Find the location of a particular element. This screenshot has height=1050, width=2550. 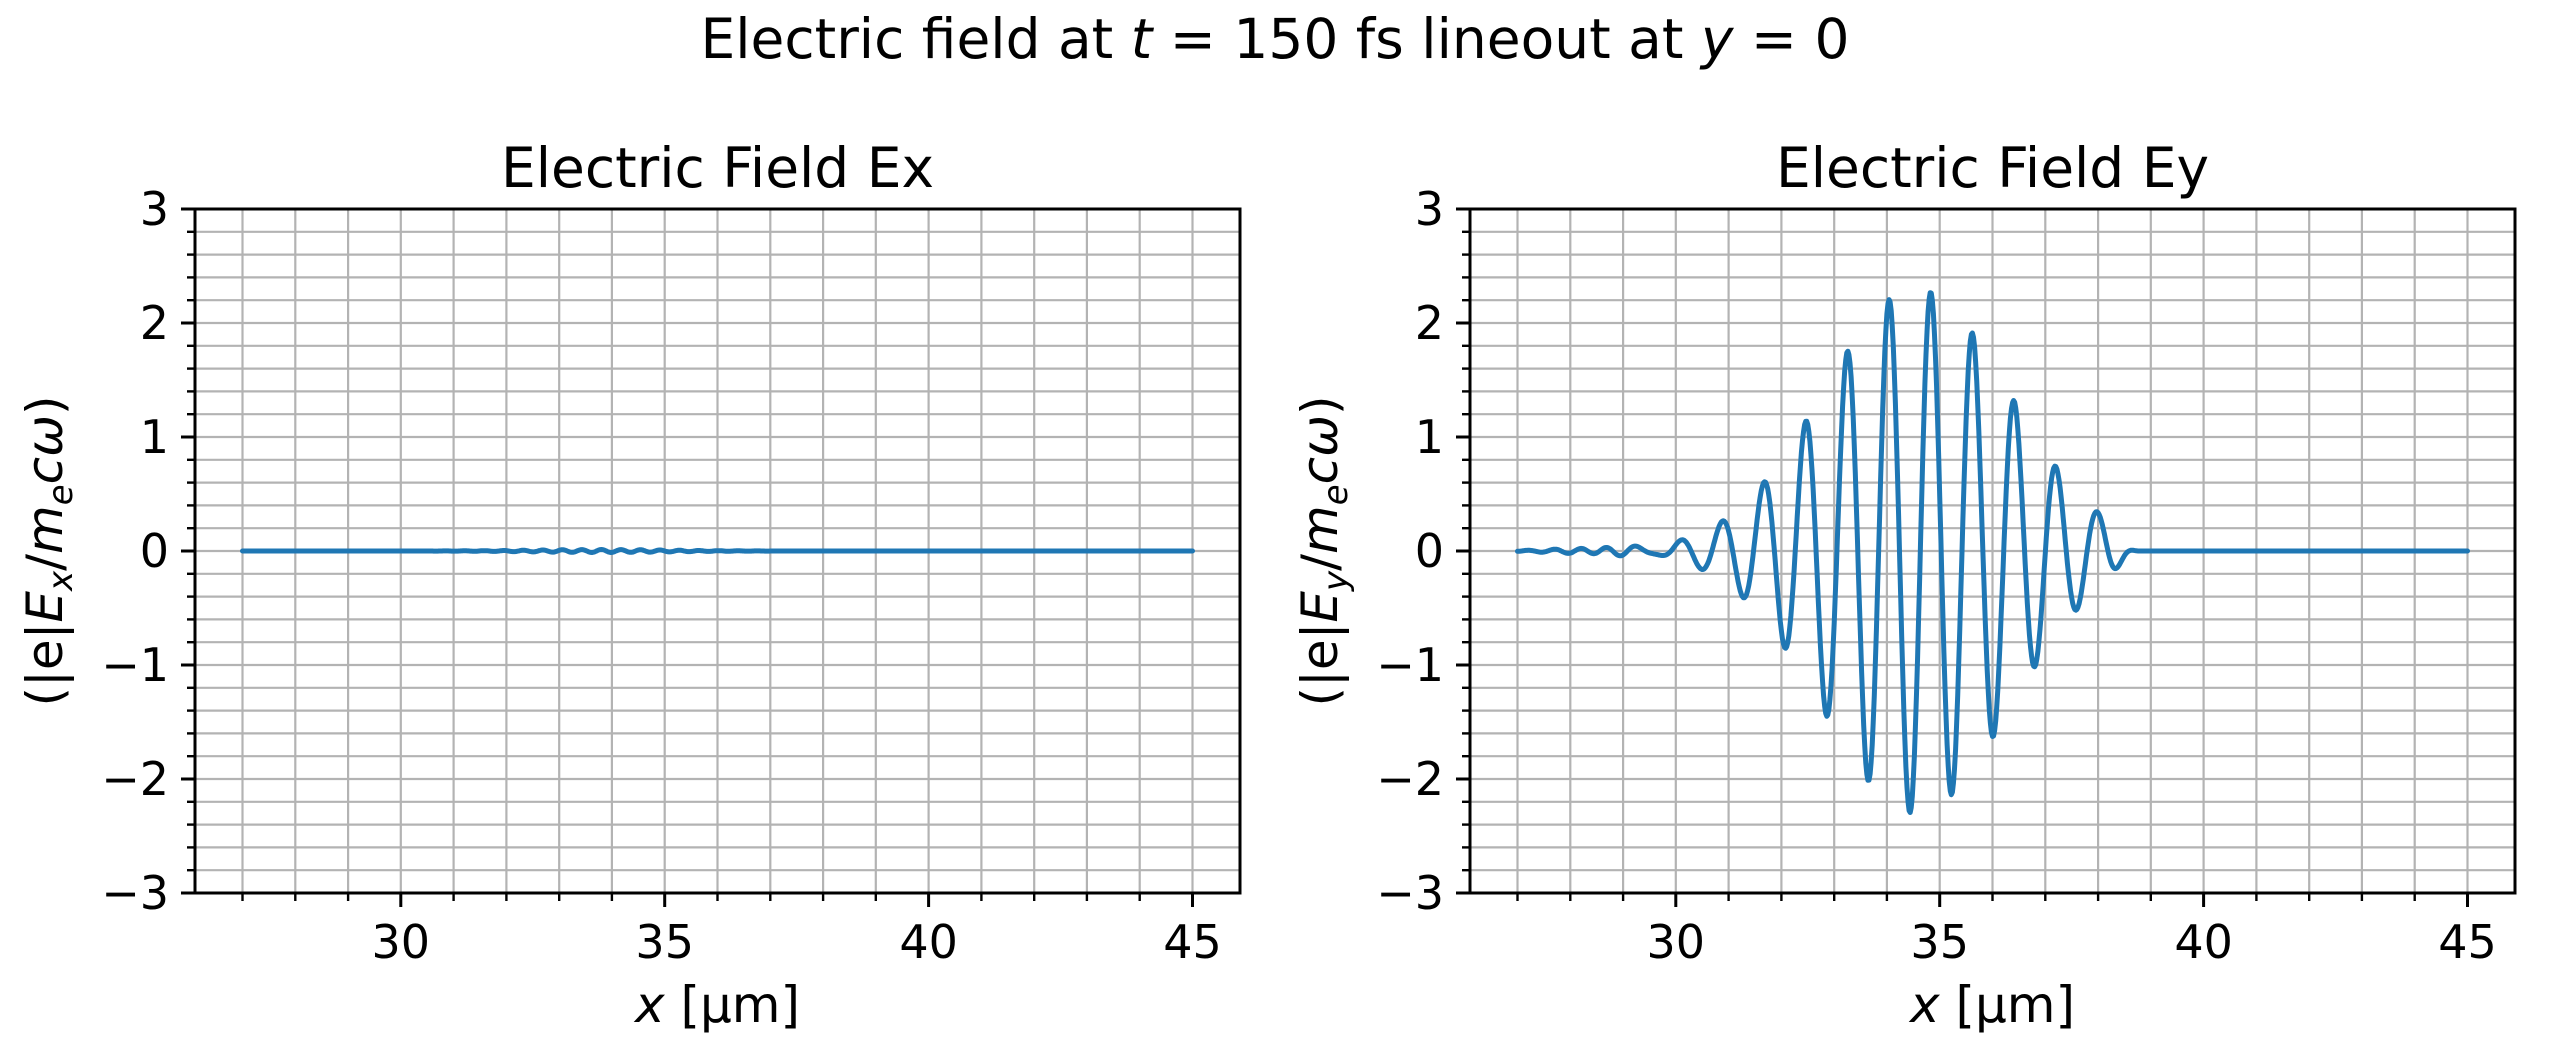

y-axis-label: (|e|Ey/mecω) is located at coordinates (1323, 550).